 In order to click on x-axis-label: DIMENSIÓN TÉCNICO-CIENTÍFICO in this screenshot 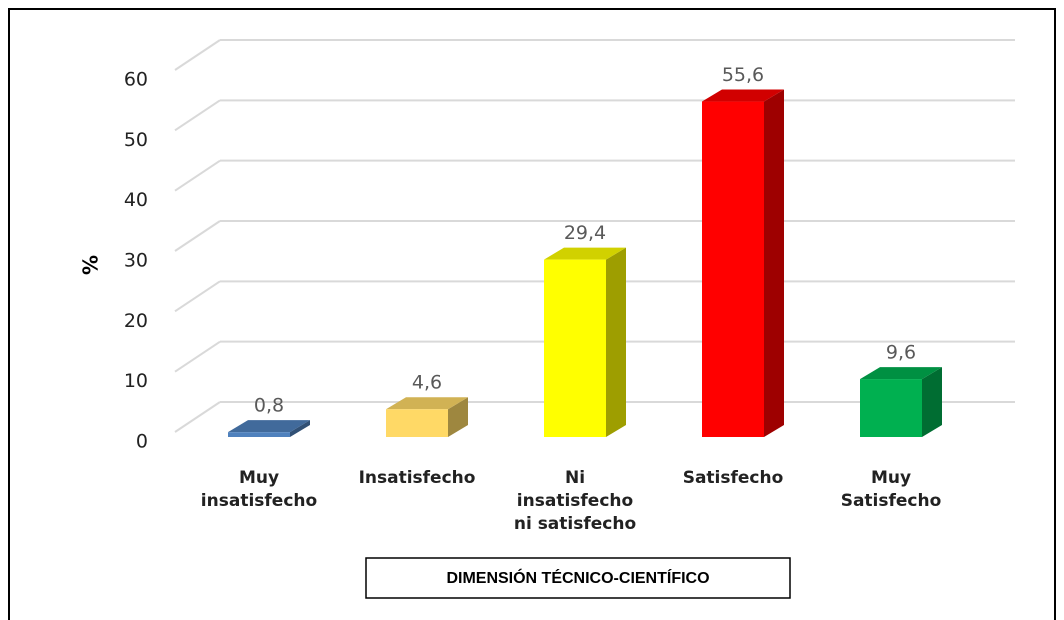, I will do `click(577, 577)`.